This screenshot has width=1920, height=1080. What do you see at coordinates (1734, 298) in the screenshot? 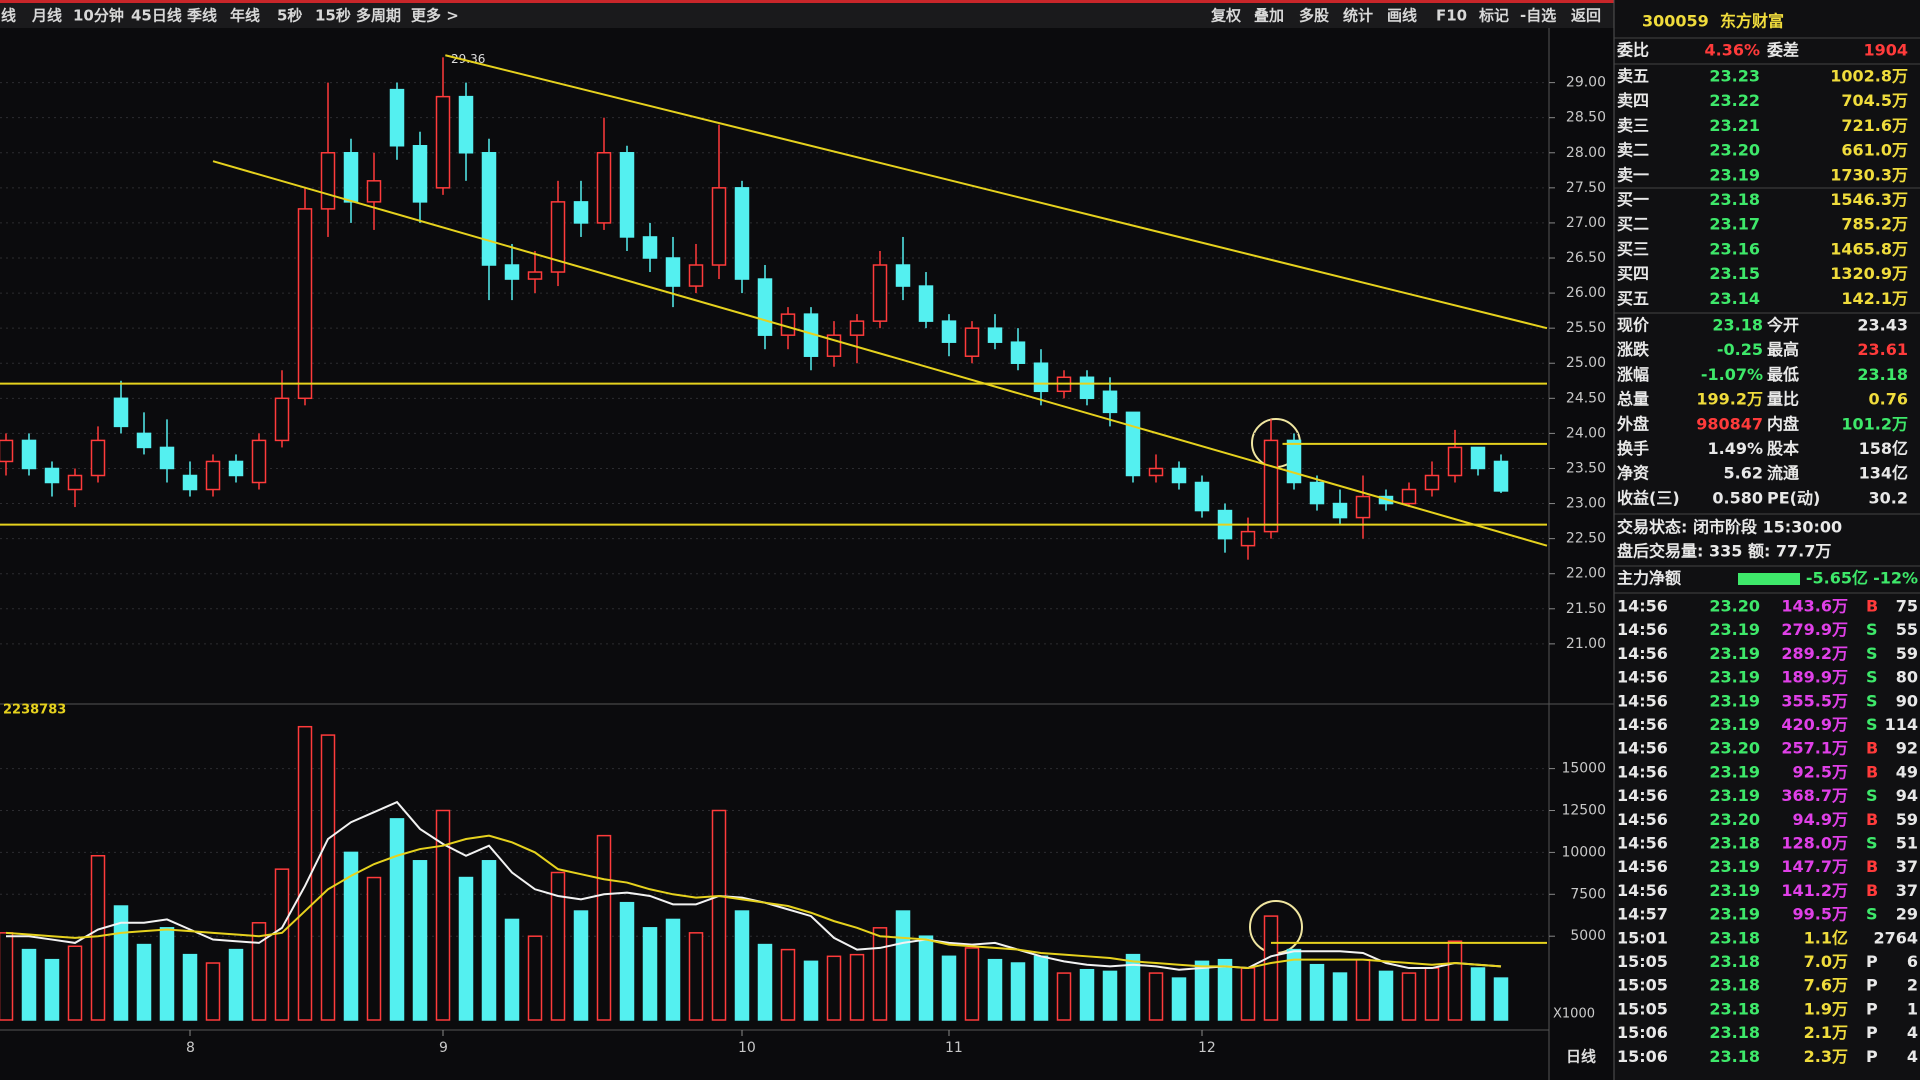
I see `order-price: 23.14` at bounding box center [1734, 298].